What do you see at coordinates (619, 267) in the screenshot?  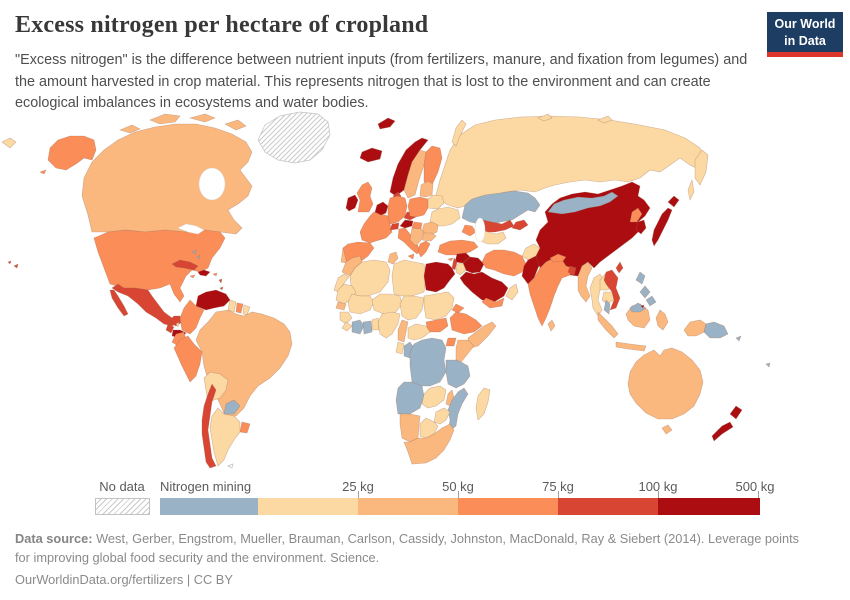 I see `region-taiwan` at bounding box center [619, 267].